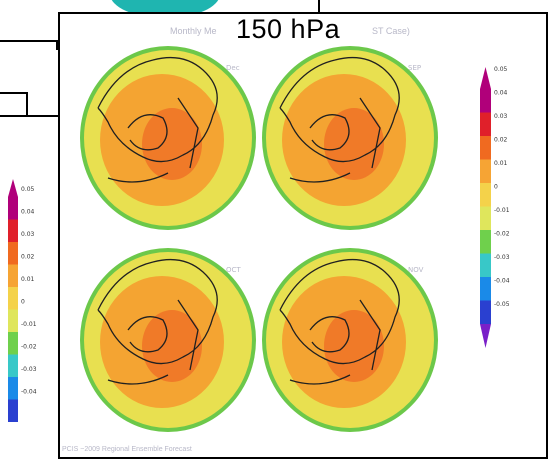 This screenshot has height=461, width=548. Describe the element at coordinates (288, 29) in the screenshot. I see `pressure-level-title: 150 hPa` at that location.